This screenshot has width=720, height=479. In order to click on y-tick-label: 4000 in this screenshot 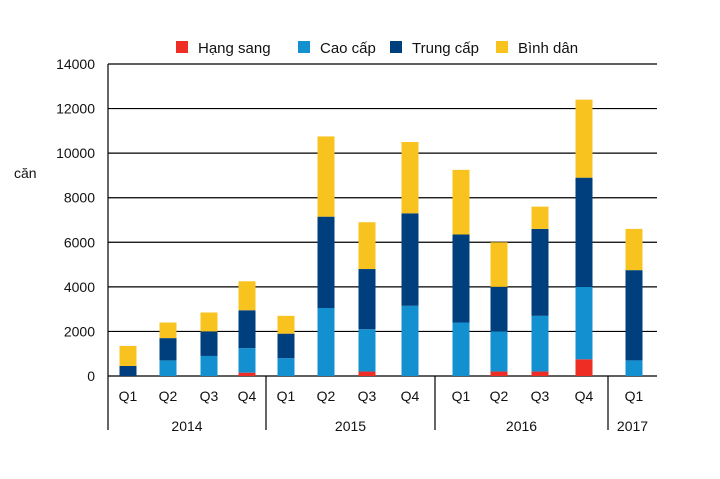, I will do `click(79, 287)`.